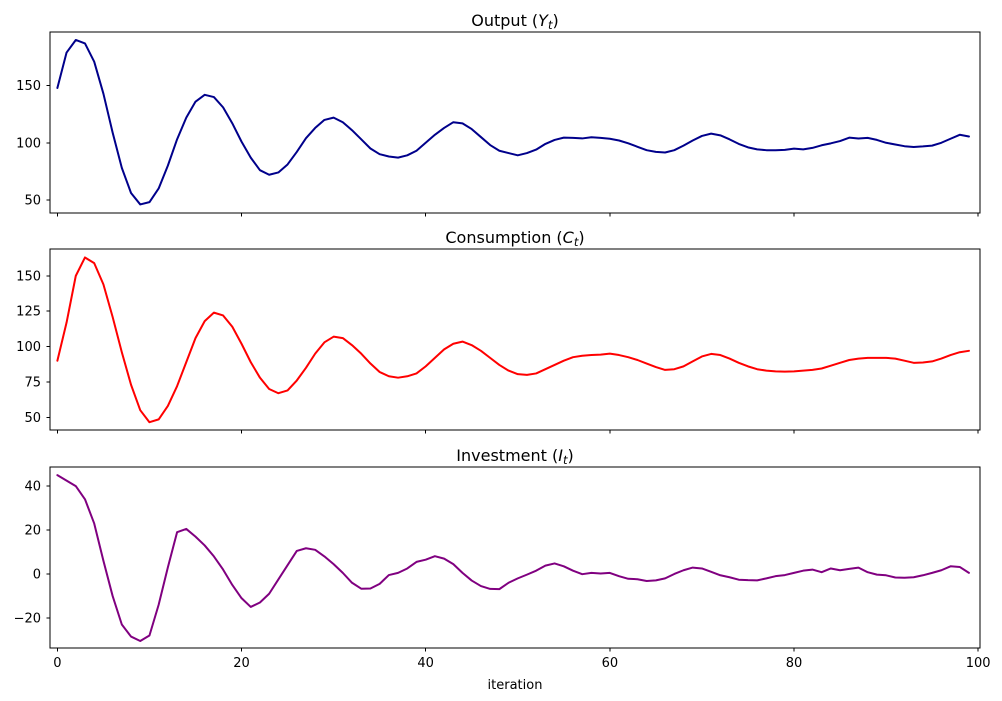  Describe the element at coordinates (560, 455) in the screenshot. I see `title-part: I` at that location.